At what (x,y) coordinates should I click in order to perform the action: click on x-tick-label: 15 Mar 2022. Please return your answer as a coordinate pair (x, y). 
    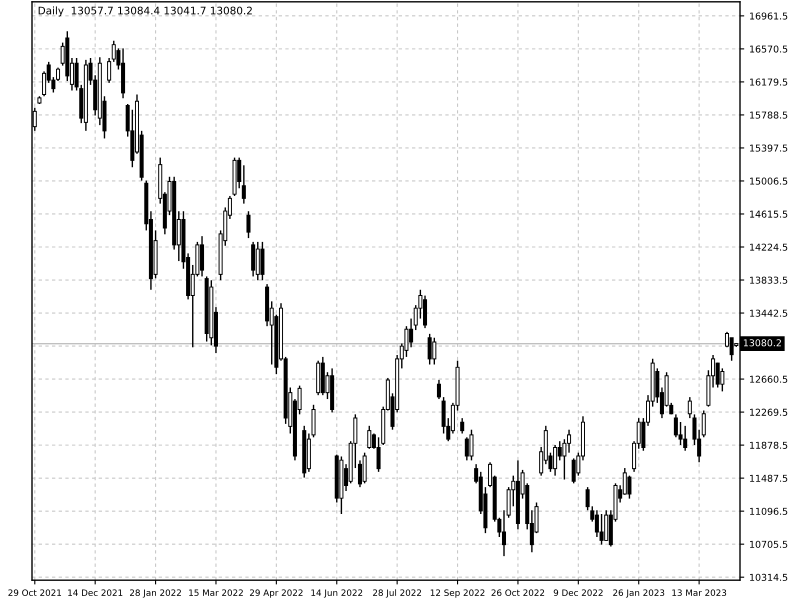
    Looking at the image, I should click on (216, 592).